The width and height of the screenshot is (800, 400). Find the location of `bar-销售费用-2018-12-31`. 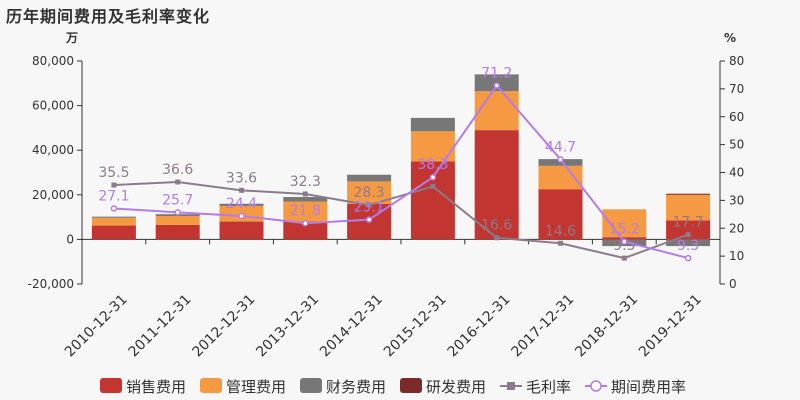

bar-销售费用-2018-12-31 is located at coordinates (624, 238).